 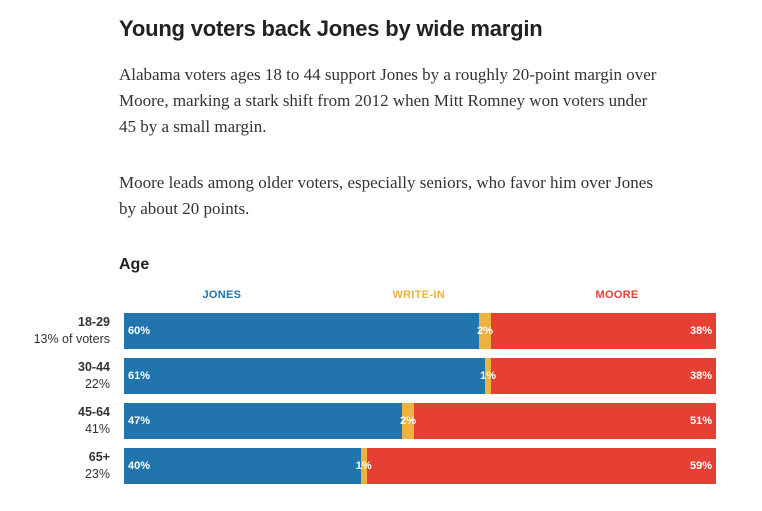 I want to click on headline: Young voters back Jones by wide margin, so click(x=331, y=28).